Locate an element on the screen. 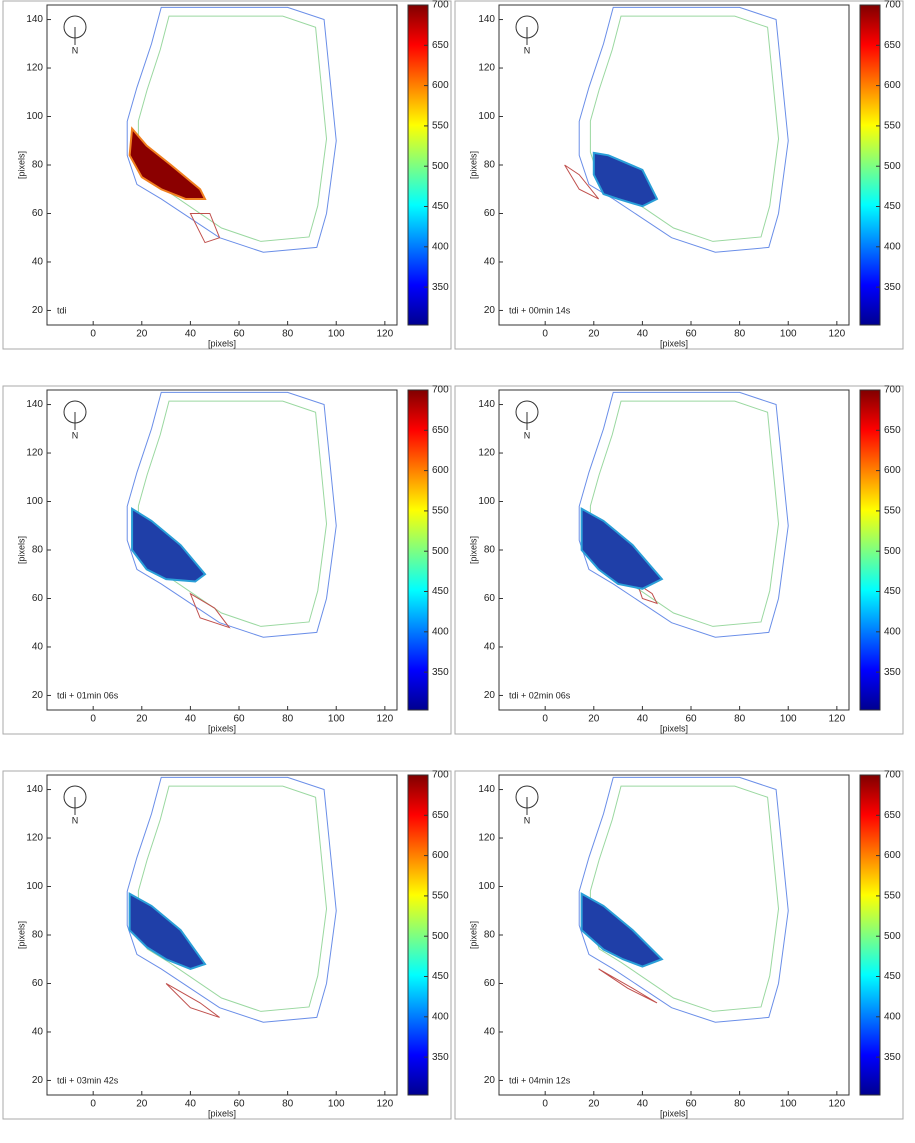 This screenshot has width=915, height=1143. annotation: tdi + 04min 12s is located at coordinates (540, 1080).